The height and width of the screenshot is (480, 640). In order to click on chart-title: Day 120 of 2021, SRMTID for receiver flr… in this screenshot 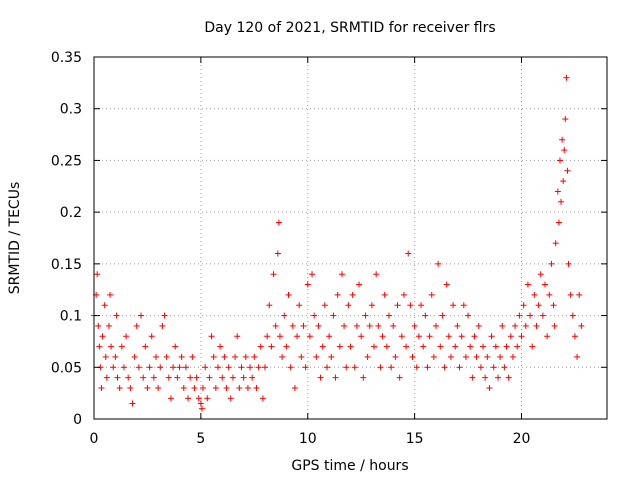, I will do `click(349, 28)`.